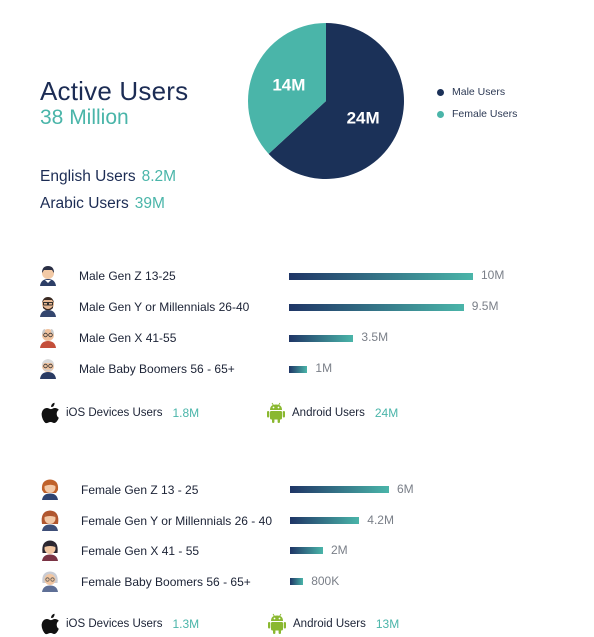  What do you see at coordinates (114, 624) in the screenshot?
I see `female-ios-label: iOS Devices Users` at bounding box center [114, 624].